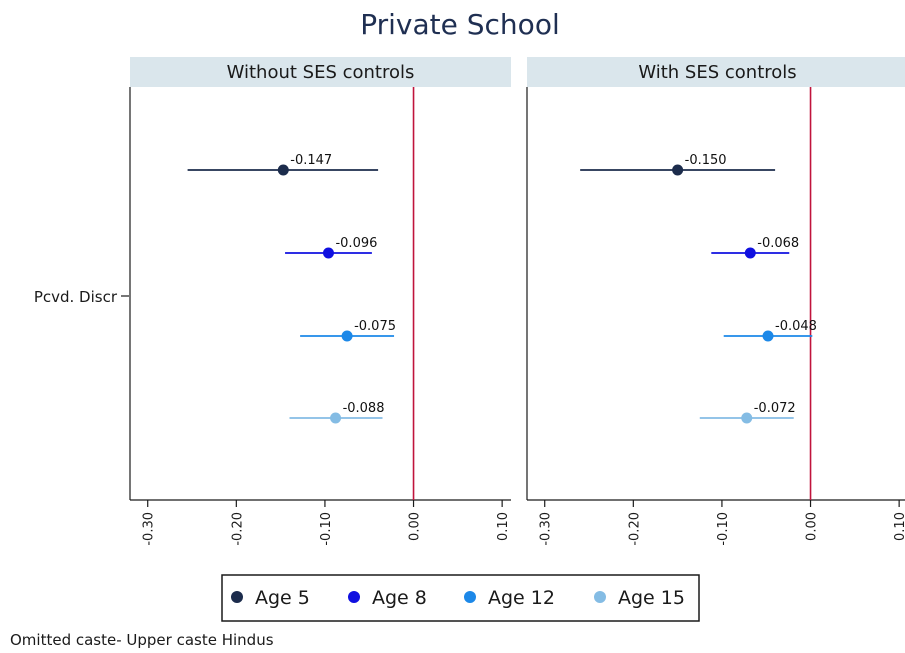 This screenshot has width=905, height=653. I want to click on legend-label: Age 12, so click(521, 598).